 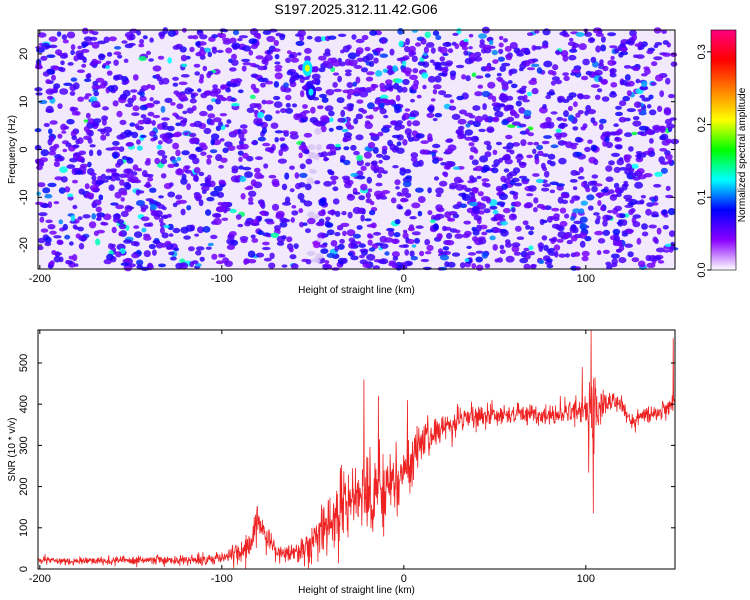 I want to click on chart-title: S197.2025.312.11.42.G06, so click(x=355, y=9).